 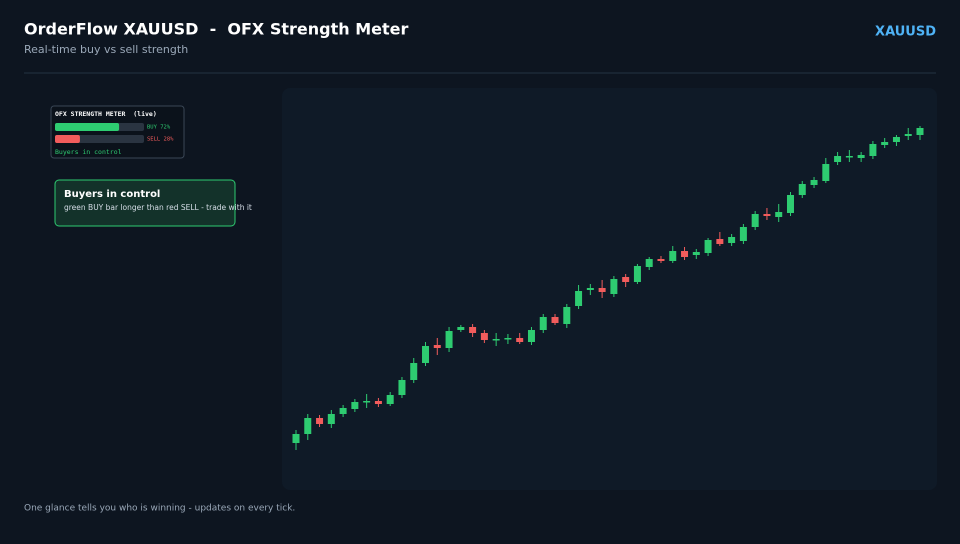 What do you see at coordinates (216, 29) in the screenshot?
I see `title: OrderFlow XAUUSD - OFX Strength Meter` at bounding box center [216, 29].